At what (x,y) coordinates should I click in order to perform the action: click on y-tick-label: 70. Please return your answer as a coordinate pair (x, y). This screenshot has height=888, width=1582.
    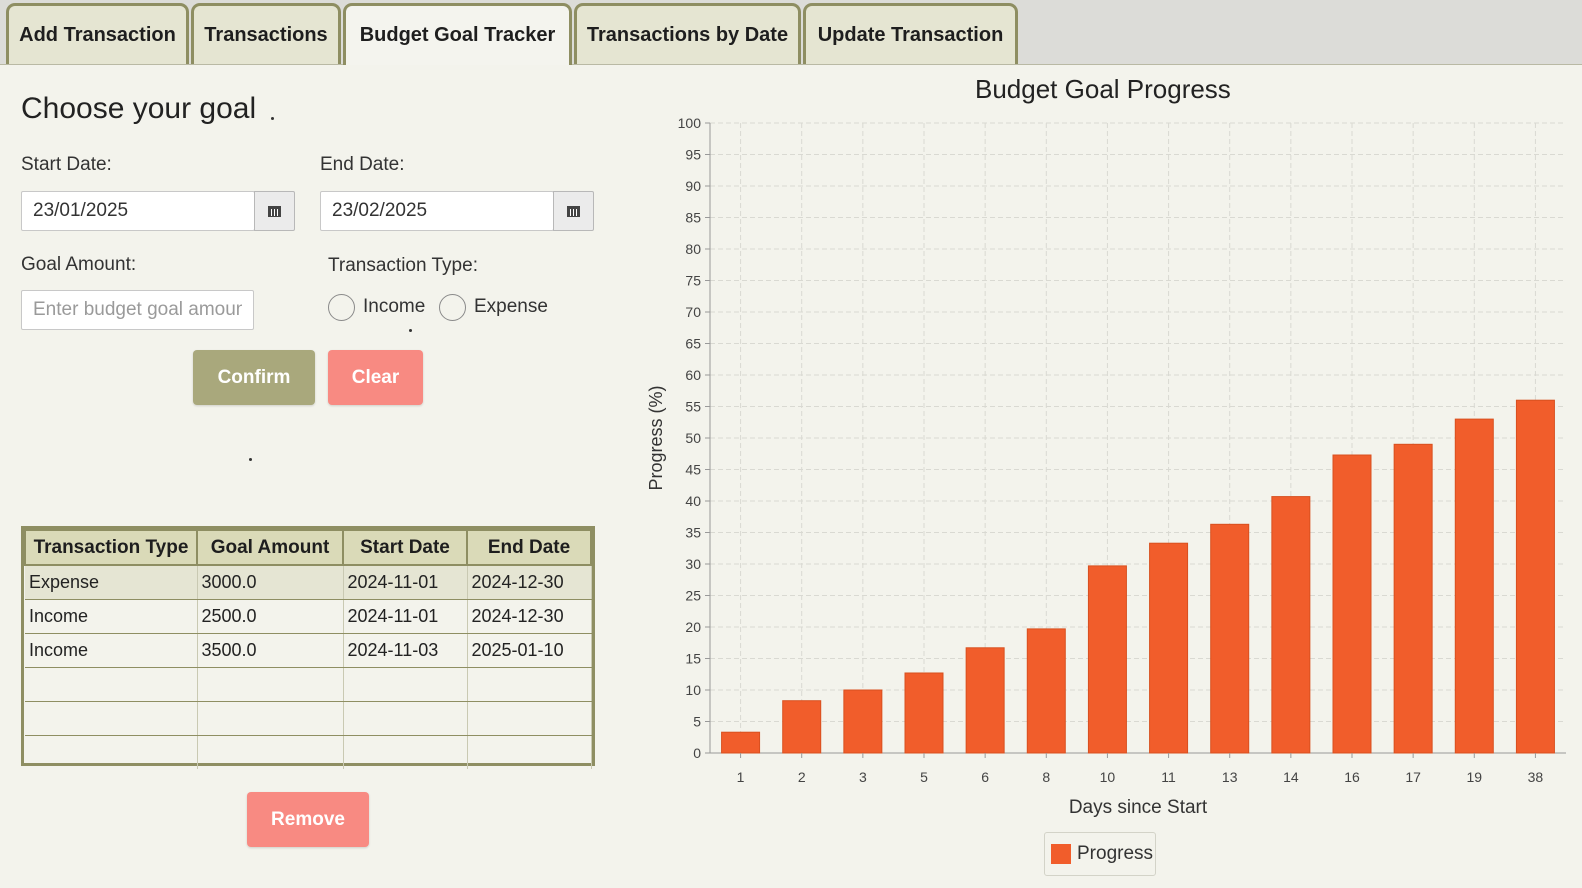
    Looking at the image, I should click on (693, 312).